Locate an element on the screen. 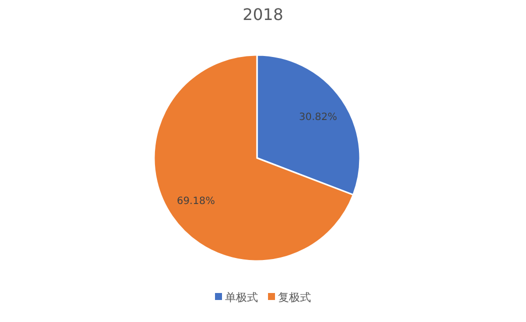  legend-label: 复极式 is located at coordinates (294, 297).